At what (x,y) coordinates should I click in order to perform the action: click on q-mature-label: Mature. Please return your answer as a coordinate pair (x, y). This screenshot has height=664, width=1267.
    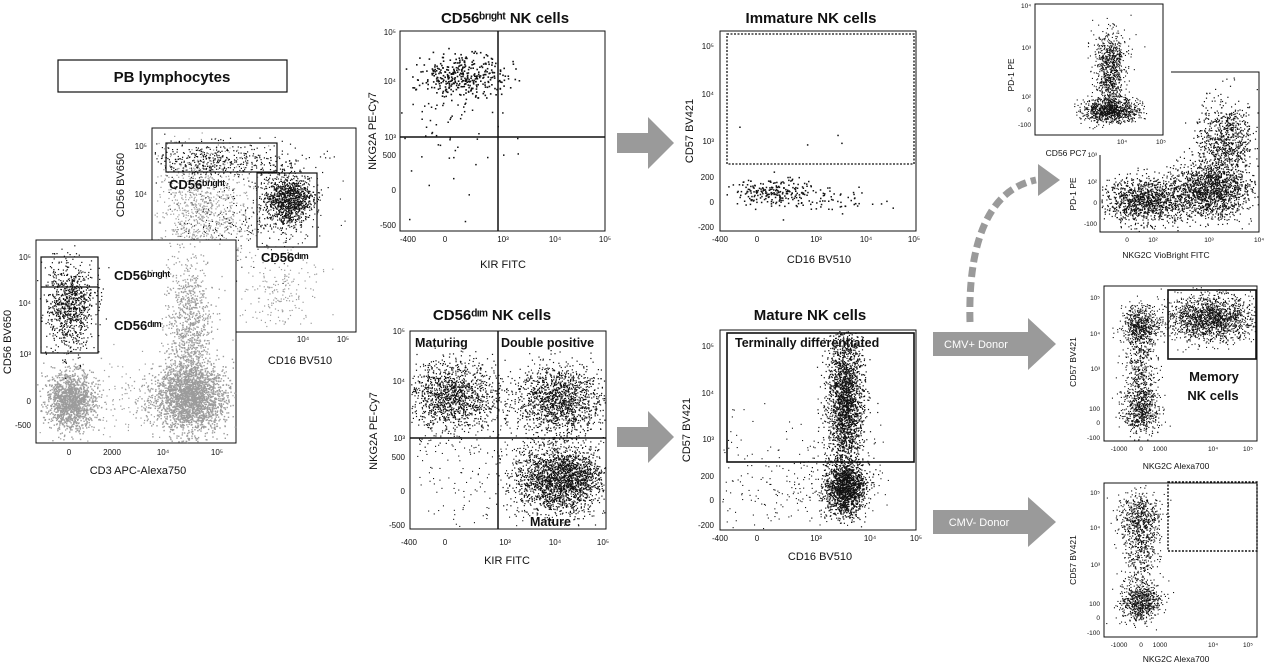
    Looking at the image, I should click on (550, 522).